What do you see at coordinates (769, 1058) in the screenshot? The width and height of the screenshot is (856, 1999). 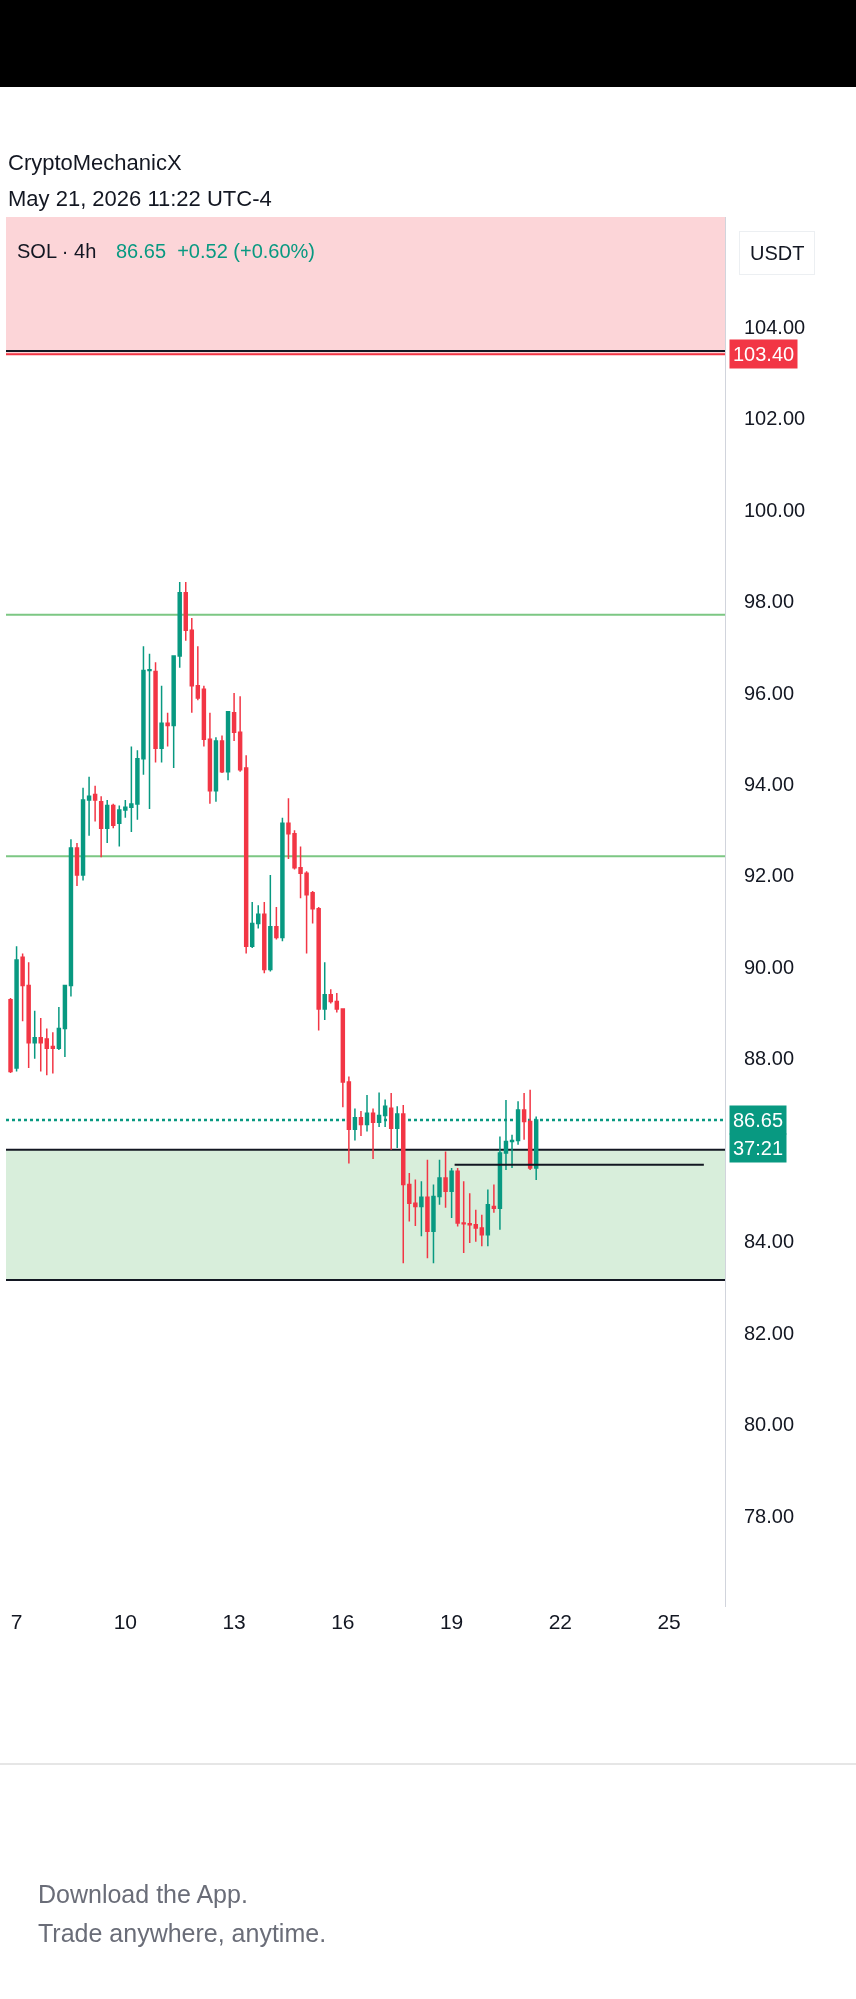 I see `y-tick-label: 88.00` at bounding box center [769, 1058].